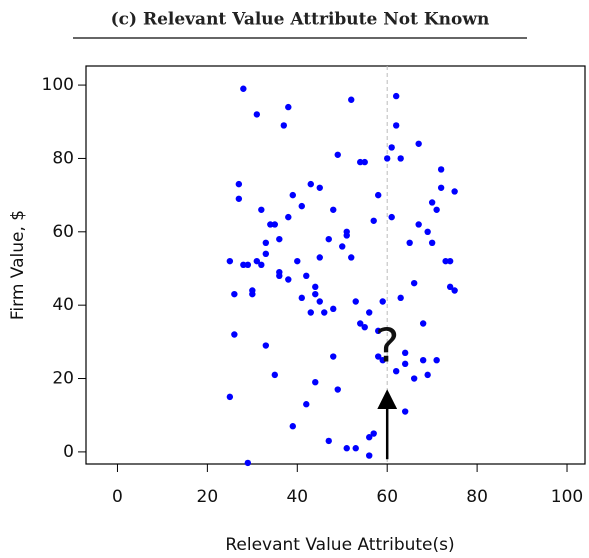  I want to click on y-tick-label: 20, so click(63, 379).